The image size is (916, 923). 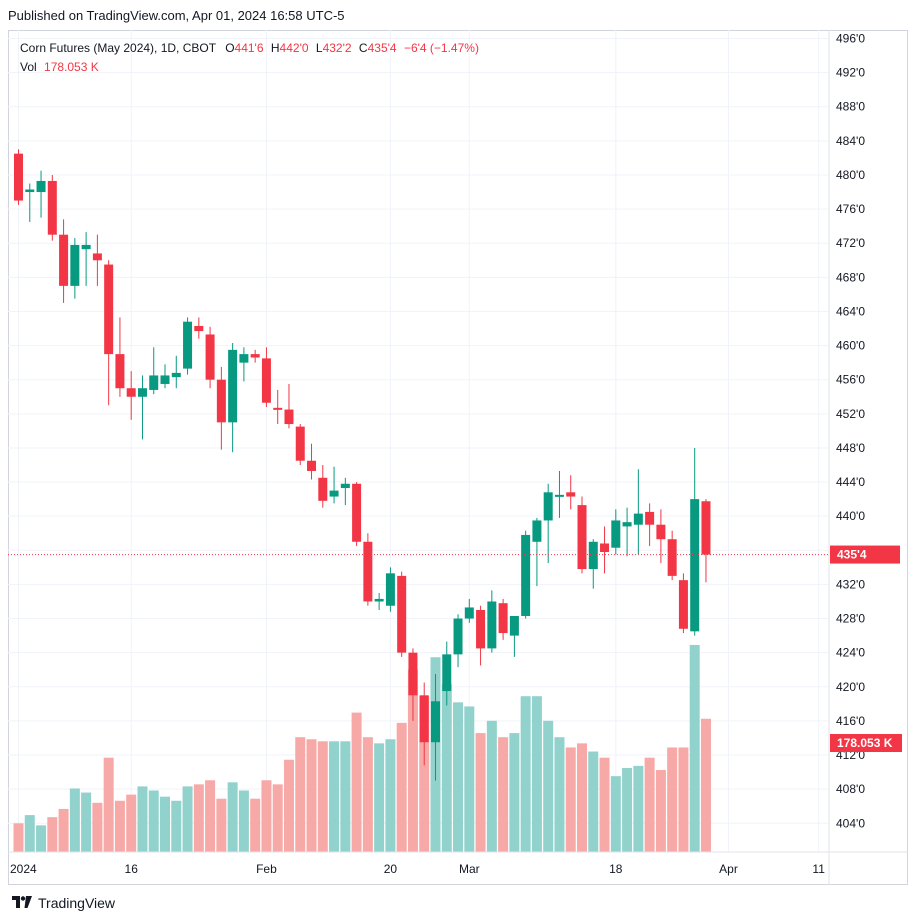 I want to click on price-tick-label: 468'0, so click(x=850, y=277).